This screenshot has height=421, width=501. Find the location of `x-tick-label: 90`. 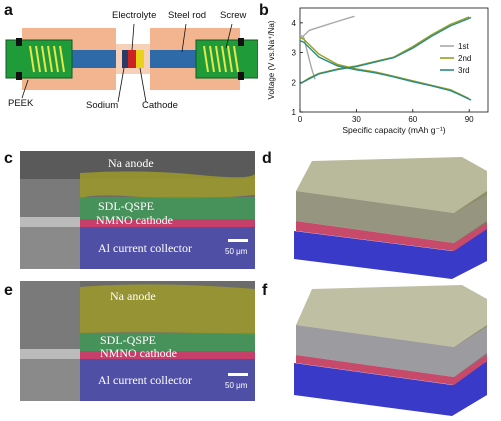

x-tick-label: 90 is located at coordinates (469, 119).